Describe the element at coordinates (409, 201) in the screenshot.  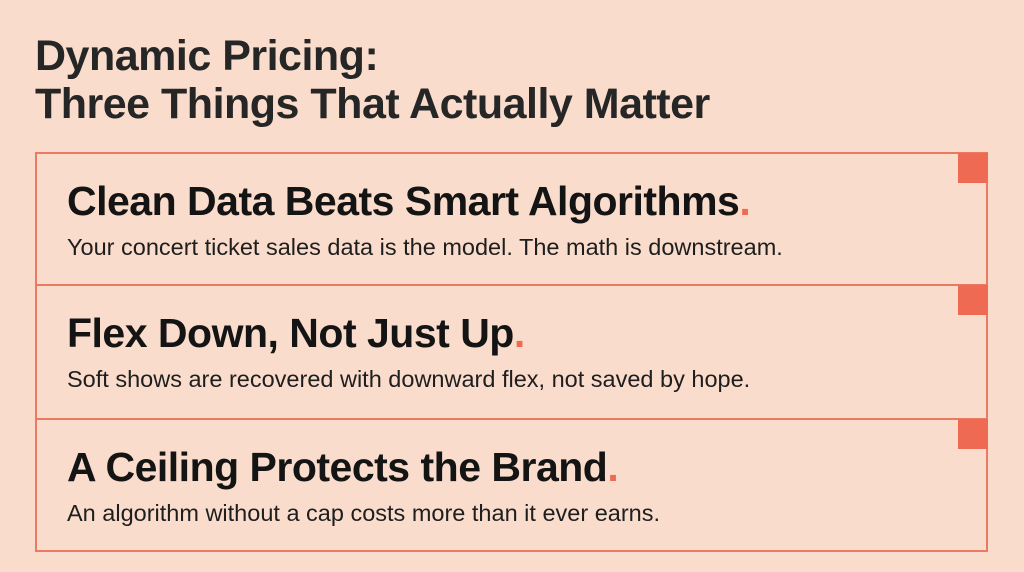
I see `card-heading: Clean Data Beats Smart Algorithms.` at that location.